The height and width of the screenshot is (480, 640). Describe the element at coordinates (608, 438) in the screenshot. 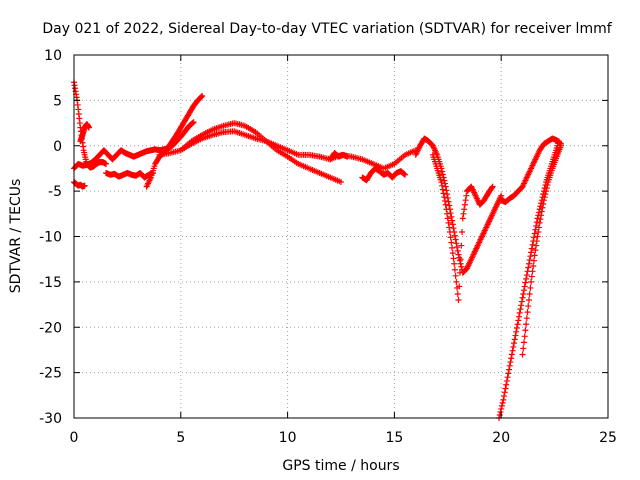

I see `x-tick-label: 25` at that location.